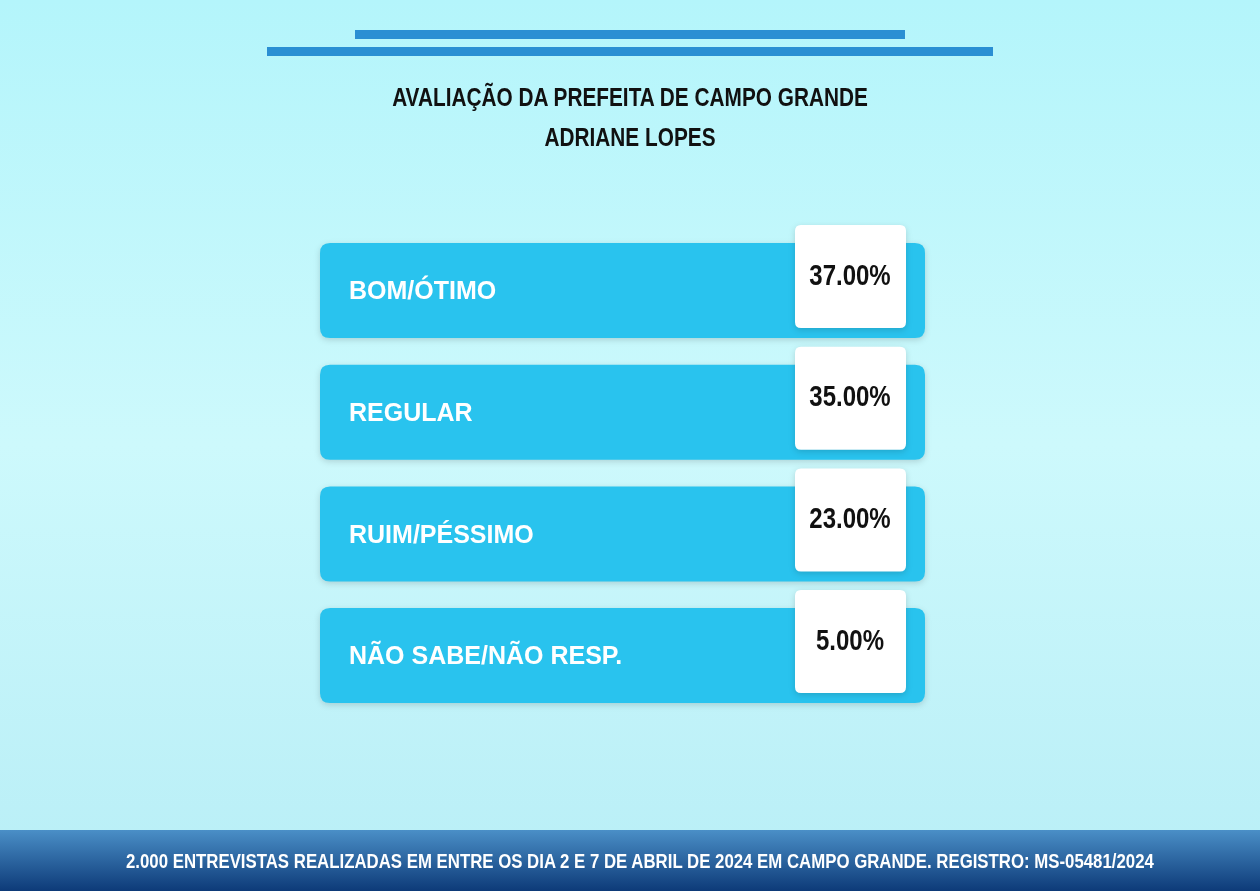 Image resolution: width=1260 pixels, height=891 pixels. I want to click on data-label: 37.00%, so click(850, 274).